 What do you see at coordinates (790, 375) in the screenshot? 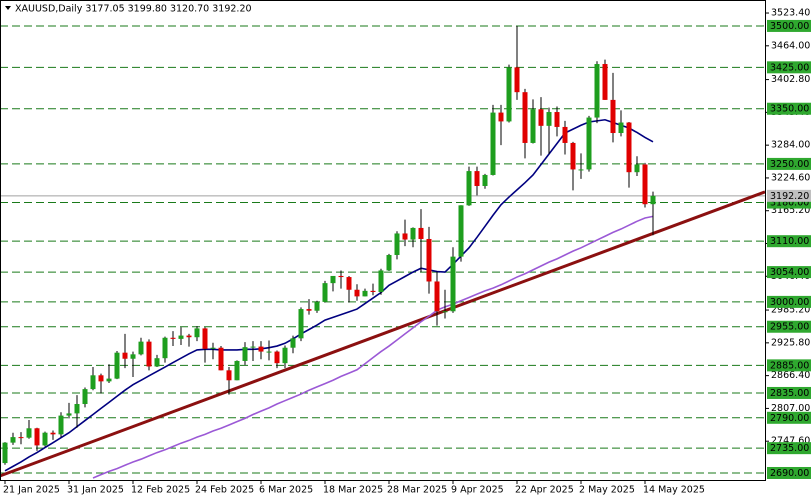
I see `y-tick-label: 2866.40` at bounding box center [790, 375].